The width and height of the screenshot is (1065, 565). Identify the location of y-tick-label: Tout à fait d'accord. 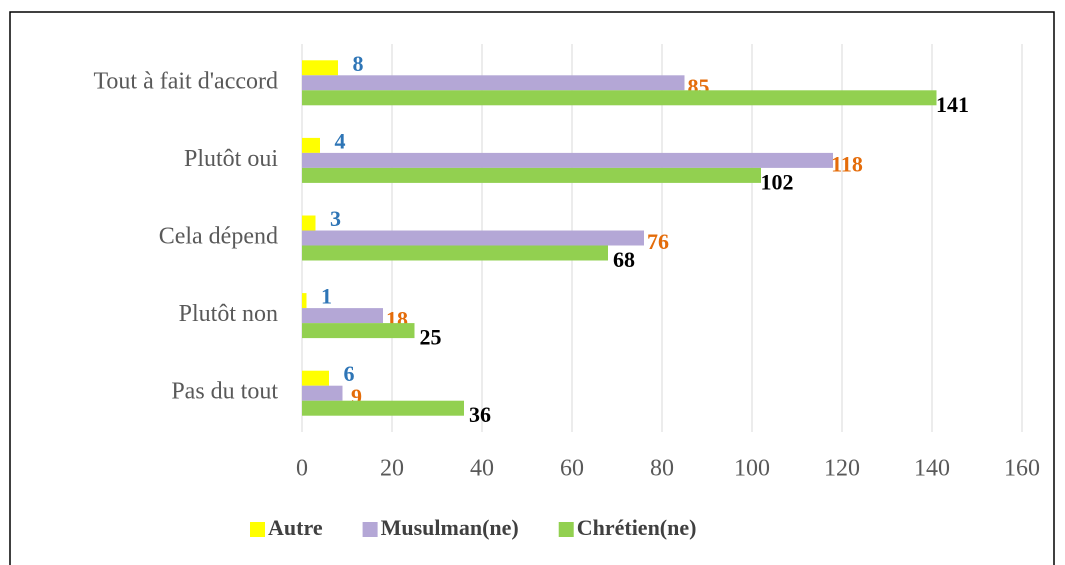
(185, 81).